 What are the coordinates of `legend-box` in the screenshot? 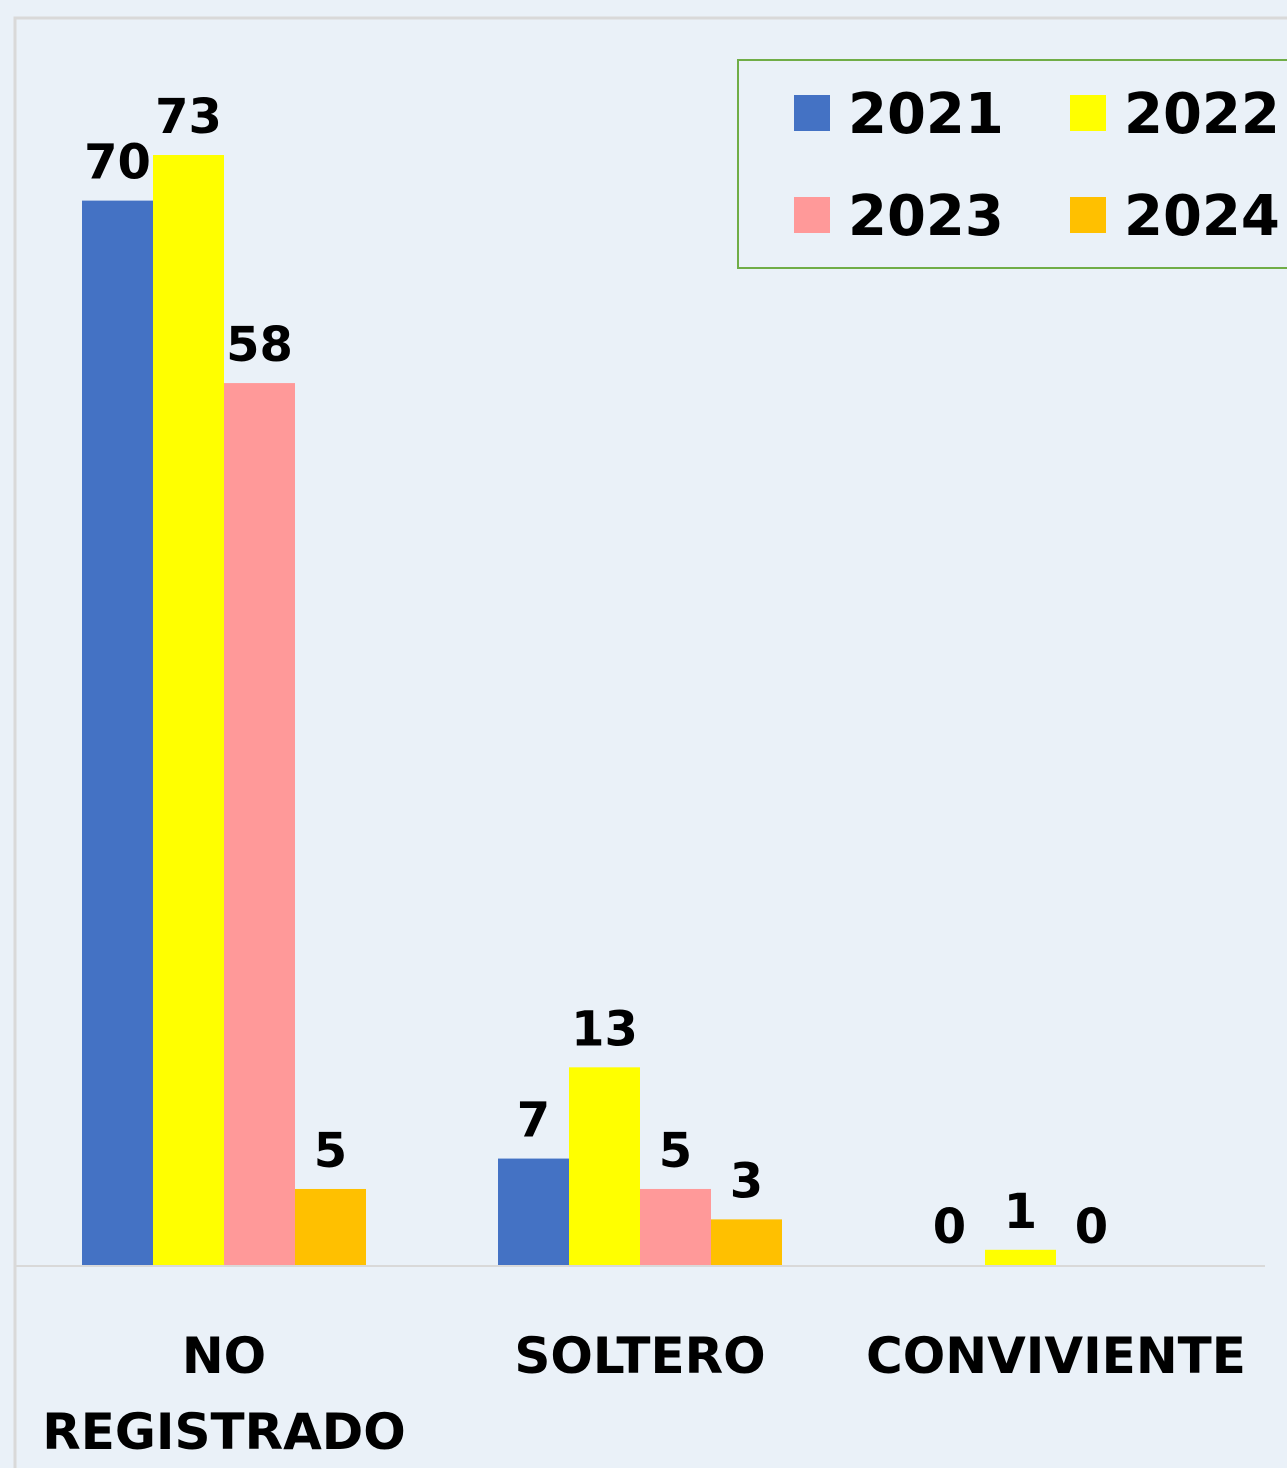 It's located at (1012, 164).